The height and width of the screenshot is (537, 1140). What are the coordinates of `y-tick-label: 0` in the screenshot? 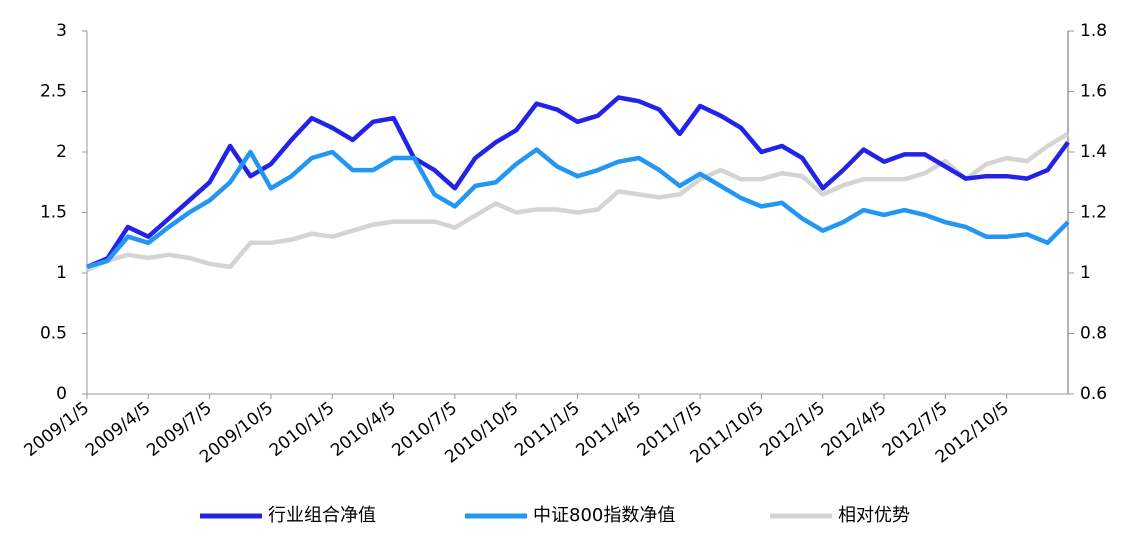 It's located at (61, 394).